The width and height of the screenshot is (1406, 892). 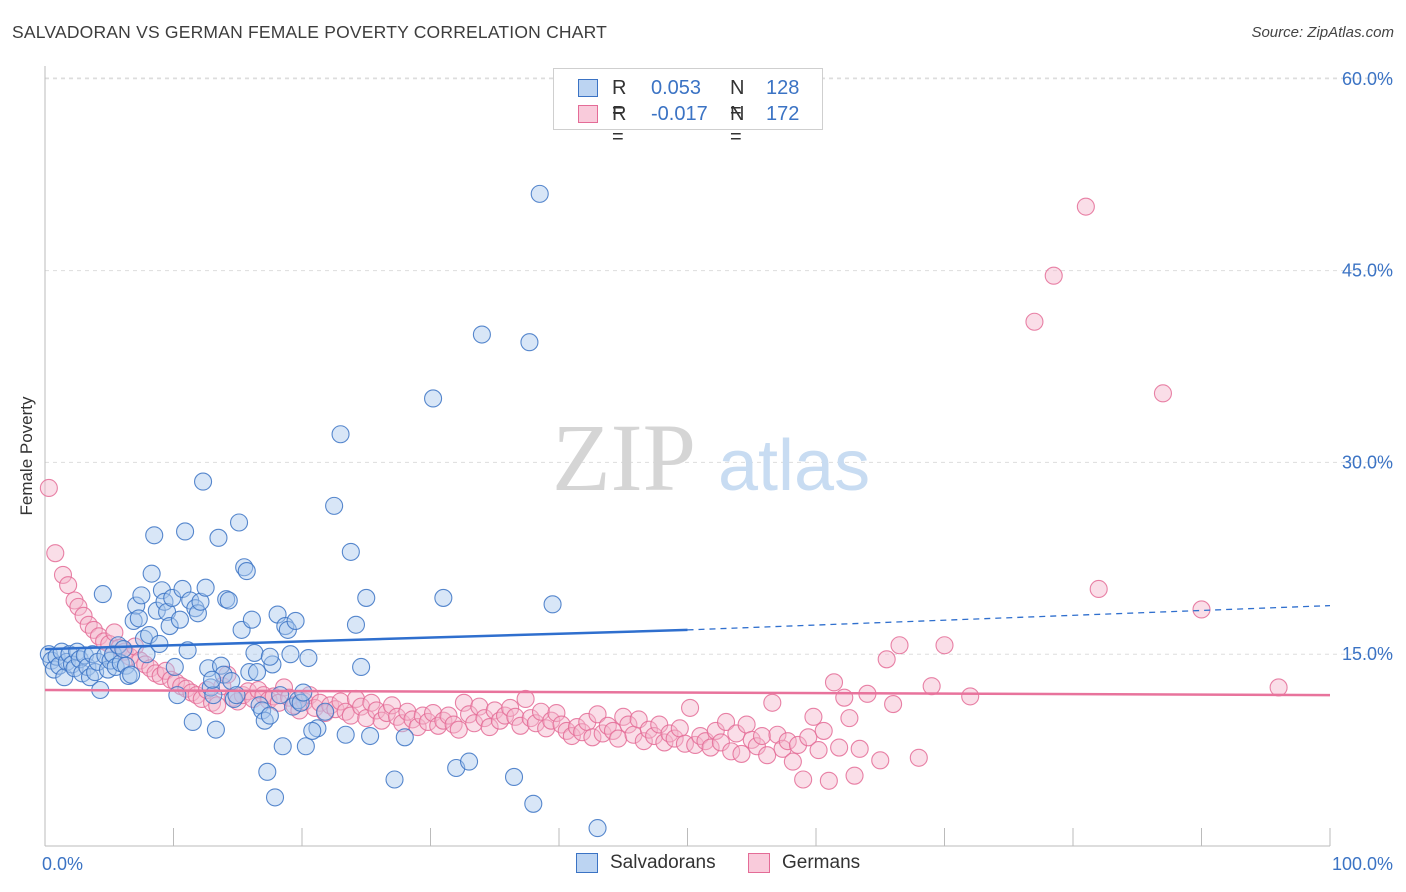 I want to click on legend-r-value: 0.053, so click(x=676, y=88).